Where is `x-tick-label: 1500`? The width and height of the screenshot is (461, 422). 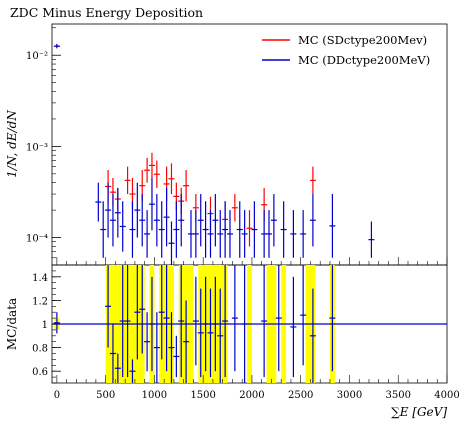
x-tick-label: 1500 is located at coordinates (202, 395).